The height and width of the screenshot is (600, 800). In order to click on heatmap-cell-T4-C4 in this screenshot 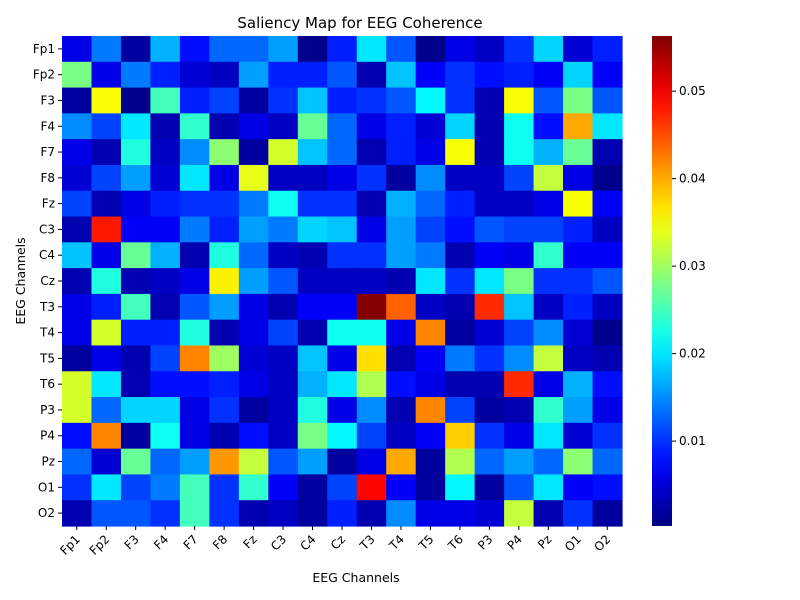, I will do `click(312, 333)`.